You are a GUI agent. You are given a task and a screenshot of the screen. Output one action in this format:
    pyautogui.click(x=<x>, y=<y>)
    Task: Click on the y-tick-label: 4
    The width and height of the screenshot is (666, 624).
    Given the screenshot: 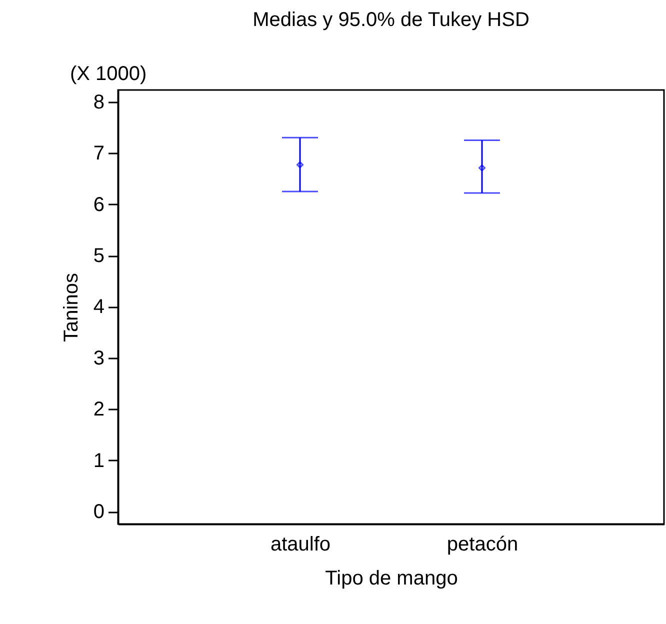 What is the action you would take?
    pyautogui.click(x=98, y=307)
    